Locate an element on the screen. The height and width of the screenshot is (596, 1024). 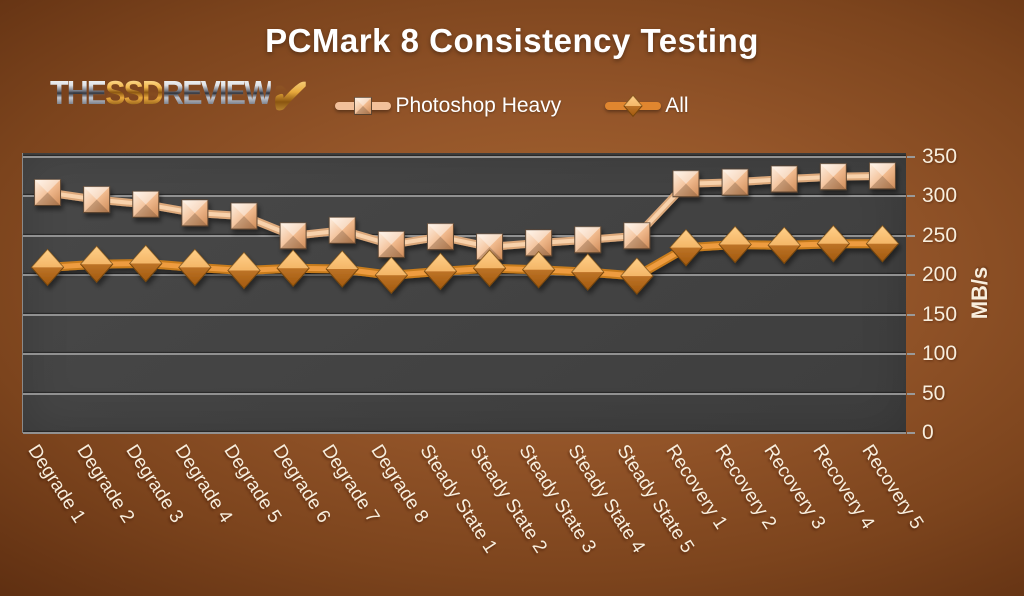
series-diamond is located at coordinates (465, 259).